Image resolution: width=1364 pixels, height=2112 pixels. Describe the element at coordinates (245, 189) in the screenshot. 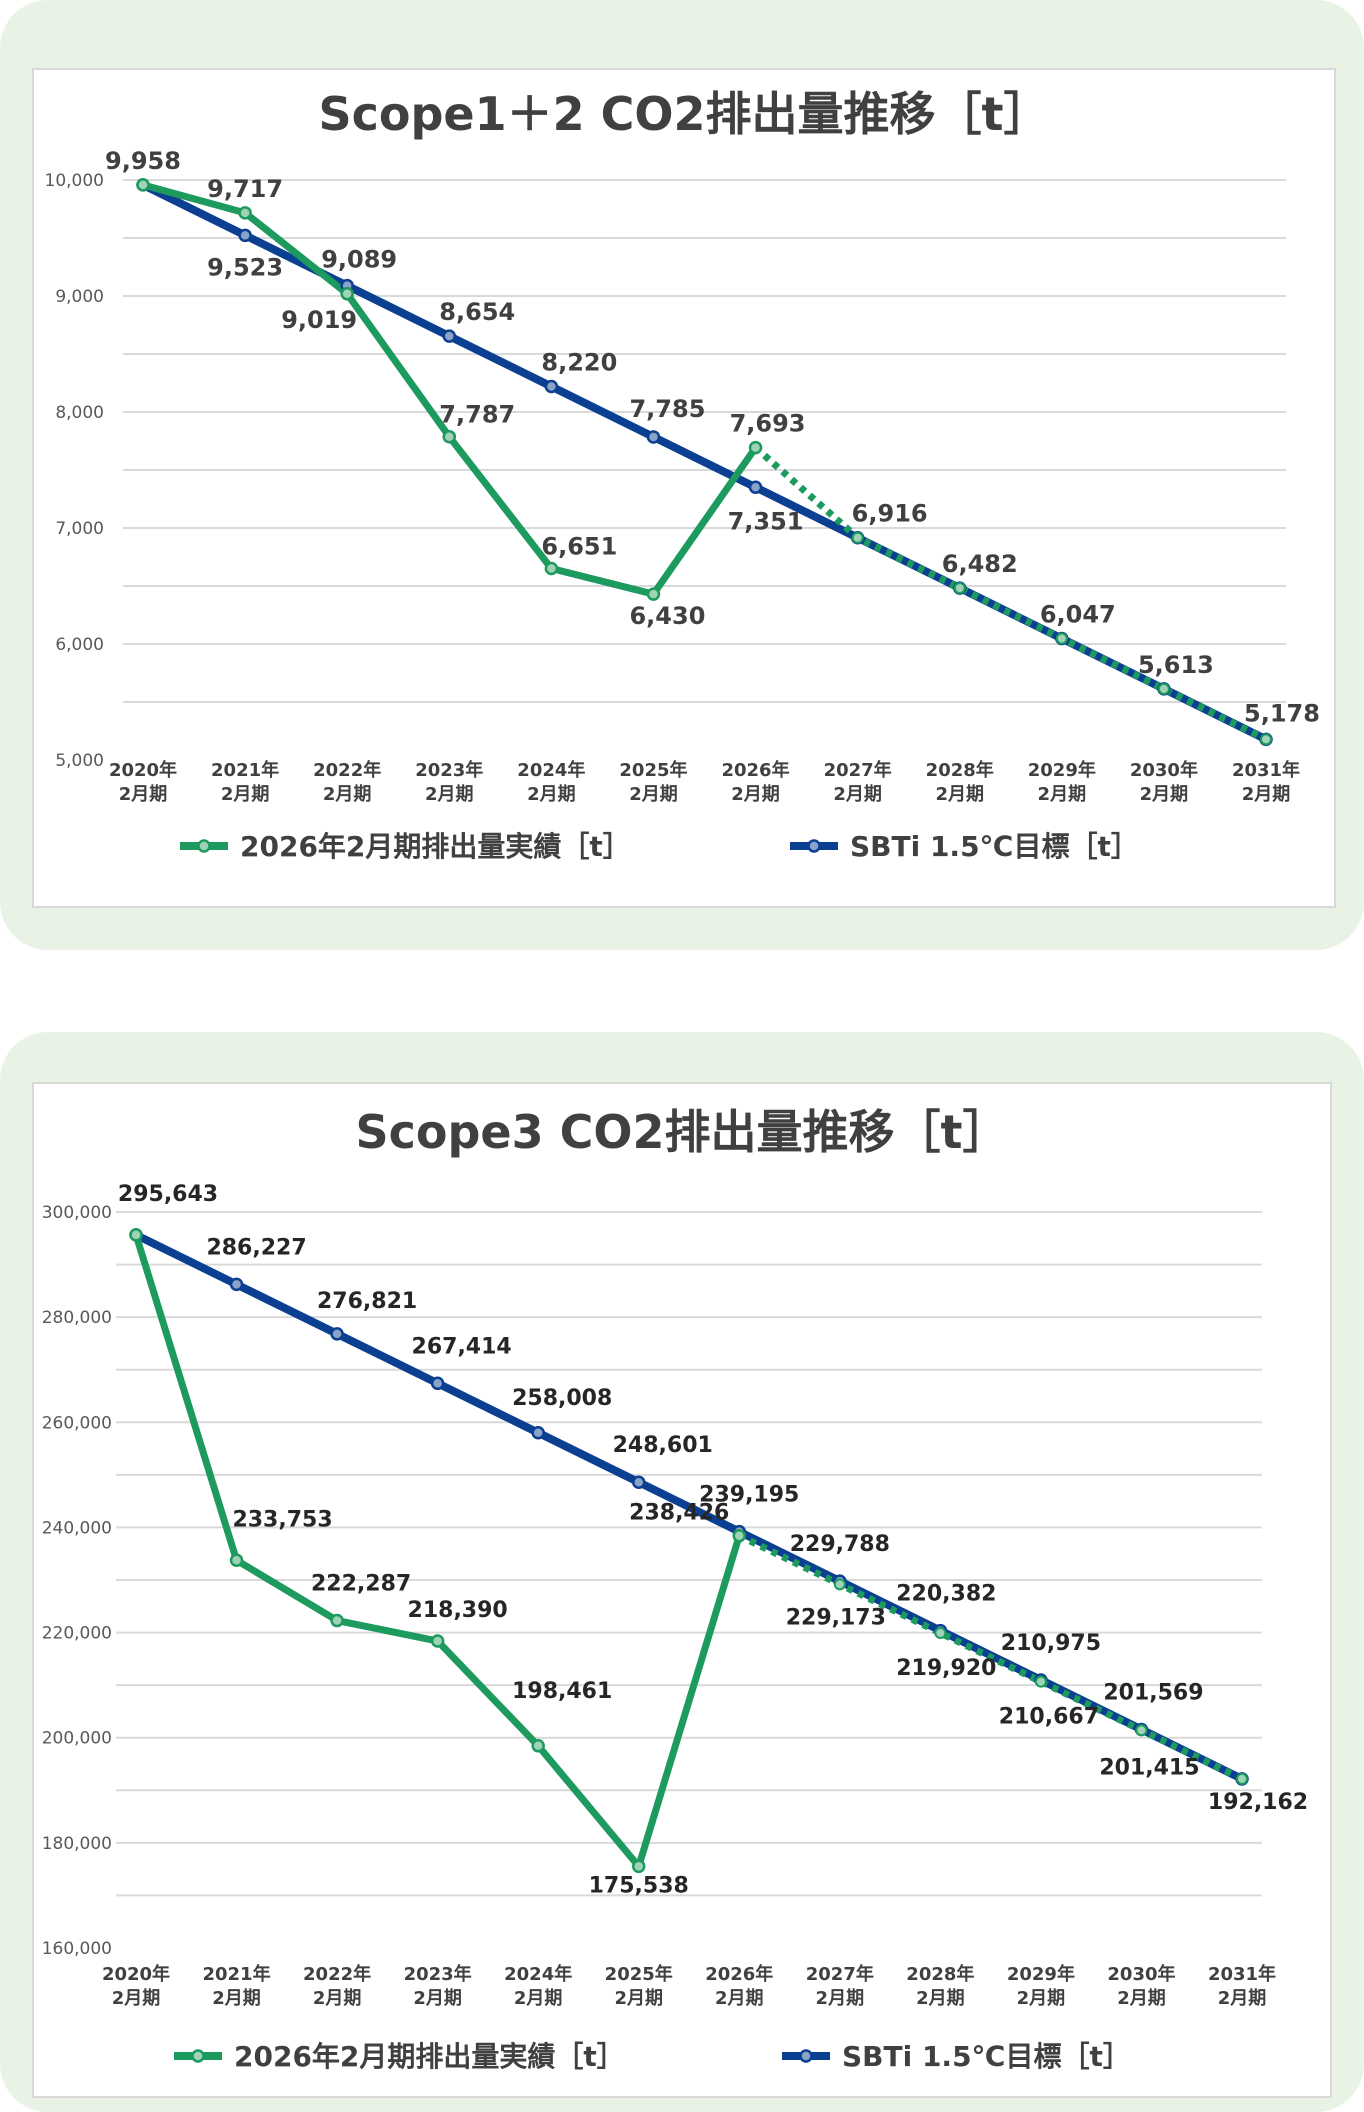

I see `actual-data-label: 9,717` at that location.